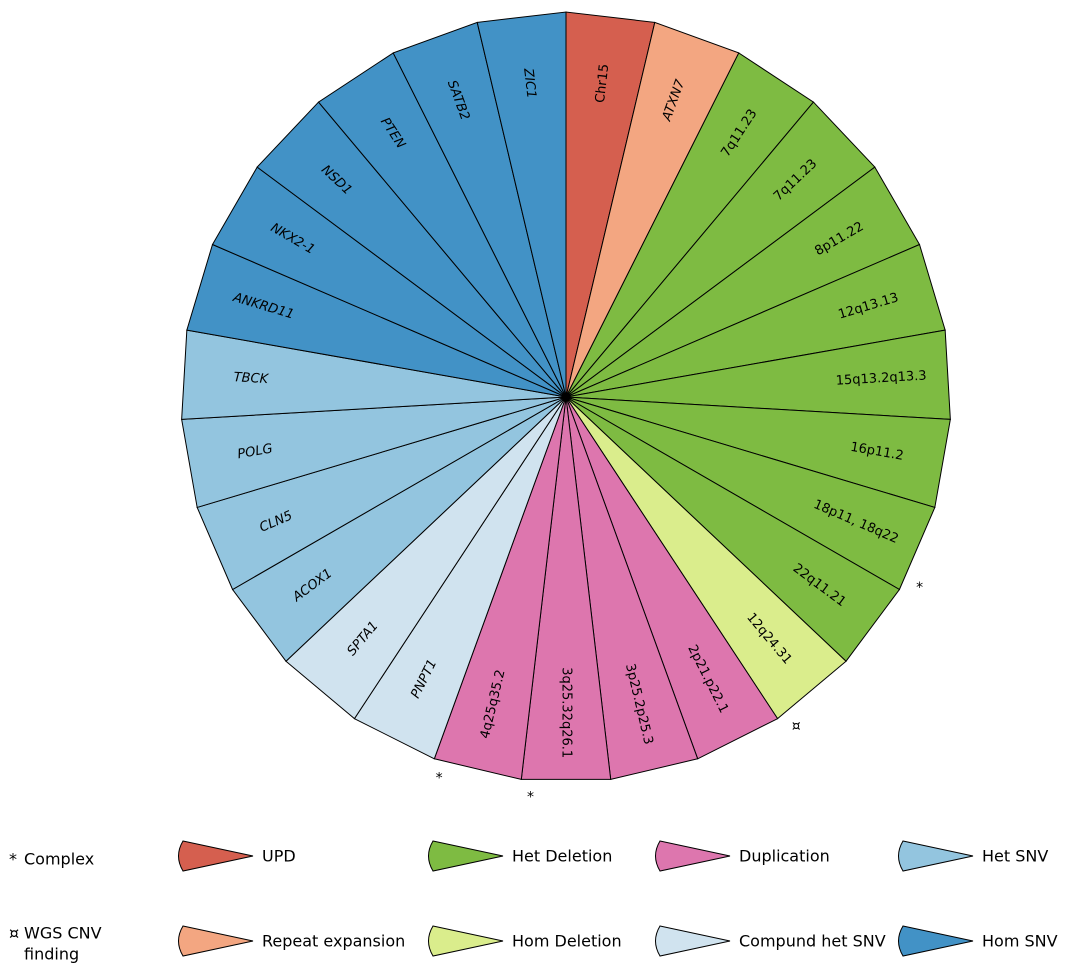 Image resolution: width=1080 pixels, height=971 pixels. I want to click on note-text: Complex, so click(59, 859).